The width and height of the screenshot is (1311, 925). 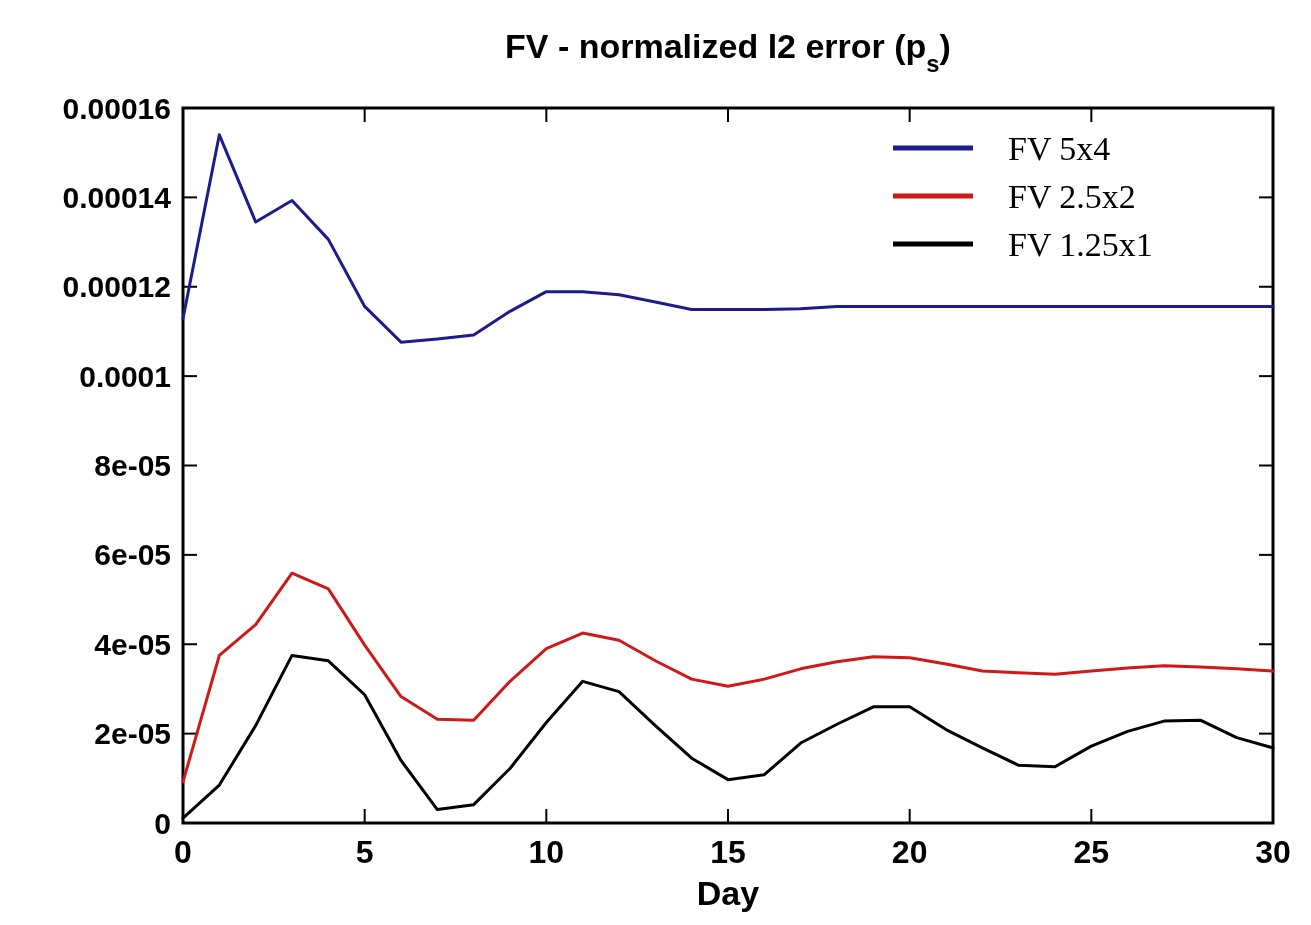 What do you see at coordinates (132, 555) in the screenshot?
I see `y-tick-label: 6e-05` at bounding box center [132, 555].